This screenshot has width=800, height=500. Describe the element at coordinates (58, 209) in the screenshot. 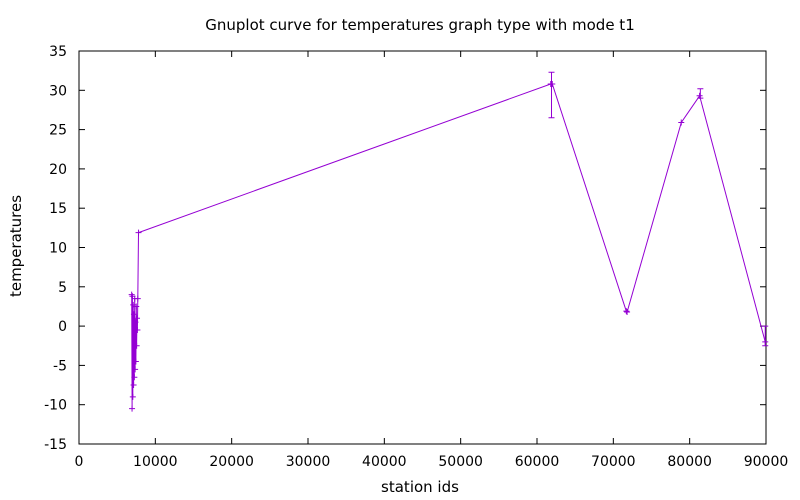

I see `y-tick-label: 15` at that location.